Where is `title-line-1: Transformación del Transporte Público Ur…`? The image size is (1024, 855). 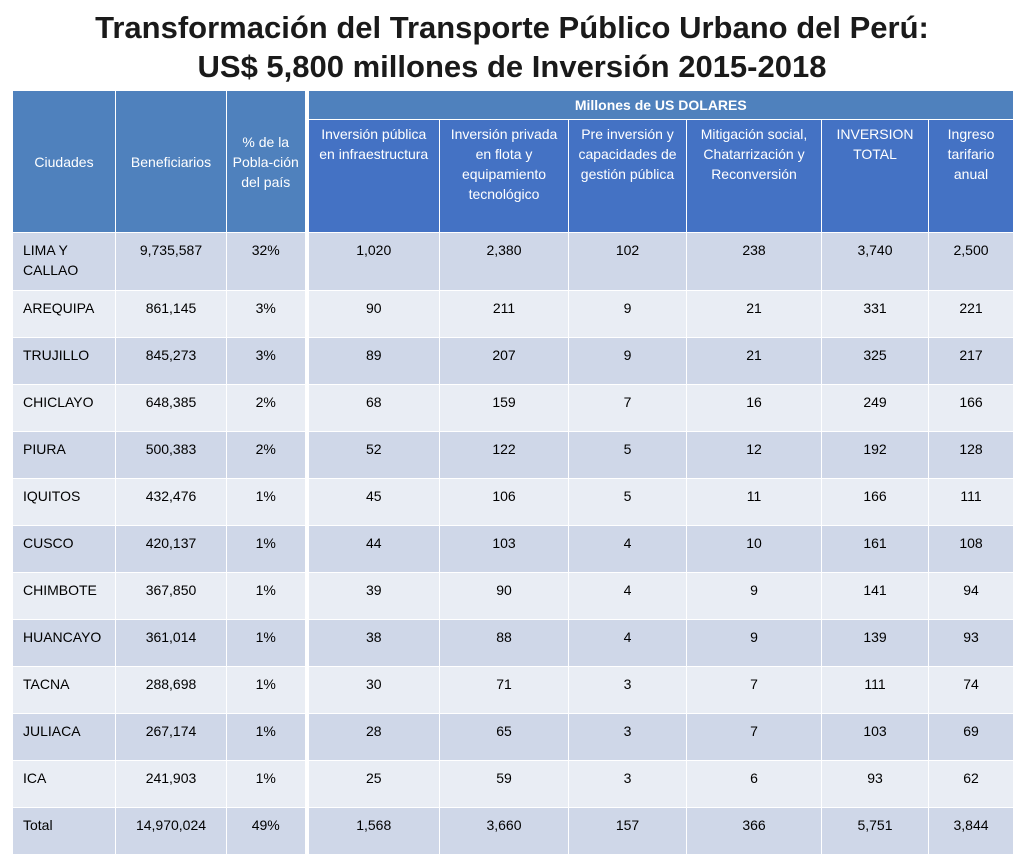
title-line-1: Transformación del Transporte Público Ur… is located at coordinates (512, 27).